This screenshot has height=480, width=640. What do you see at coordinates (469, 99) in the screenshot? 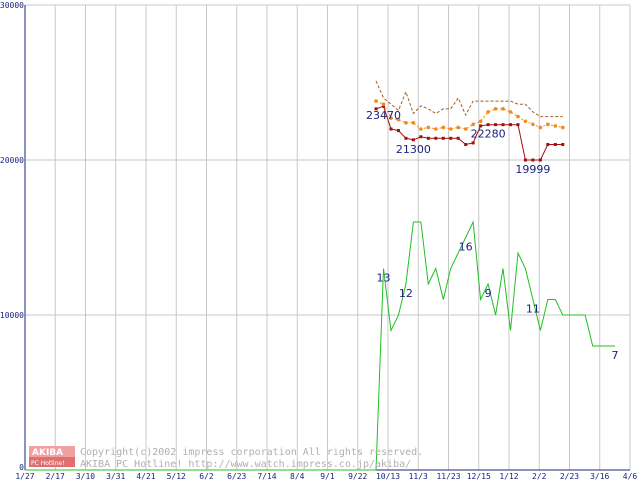
I see `series-line-price_max` at bounding box center [469, 99].